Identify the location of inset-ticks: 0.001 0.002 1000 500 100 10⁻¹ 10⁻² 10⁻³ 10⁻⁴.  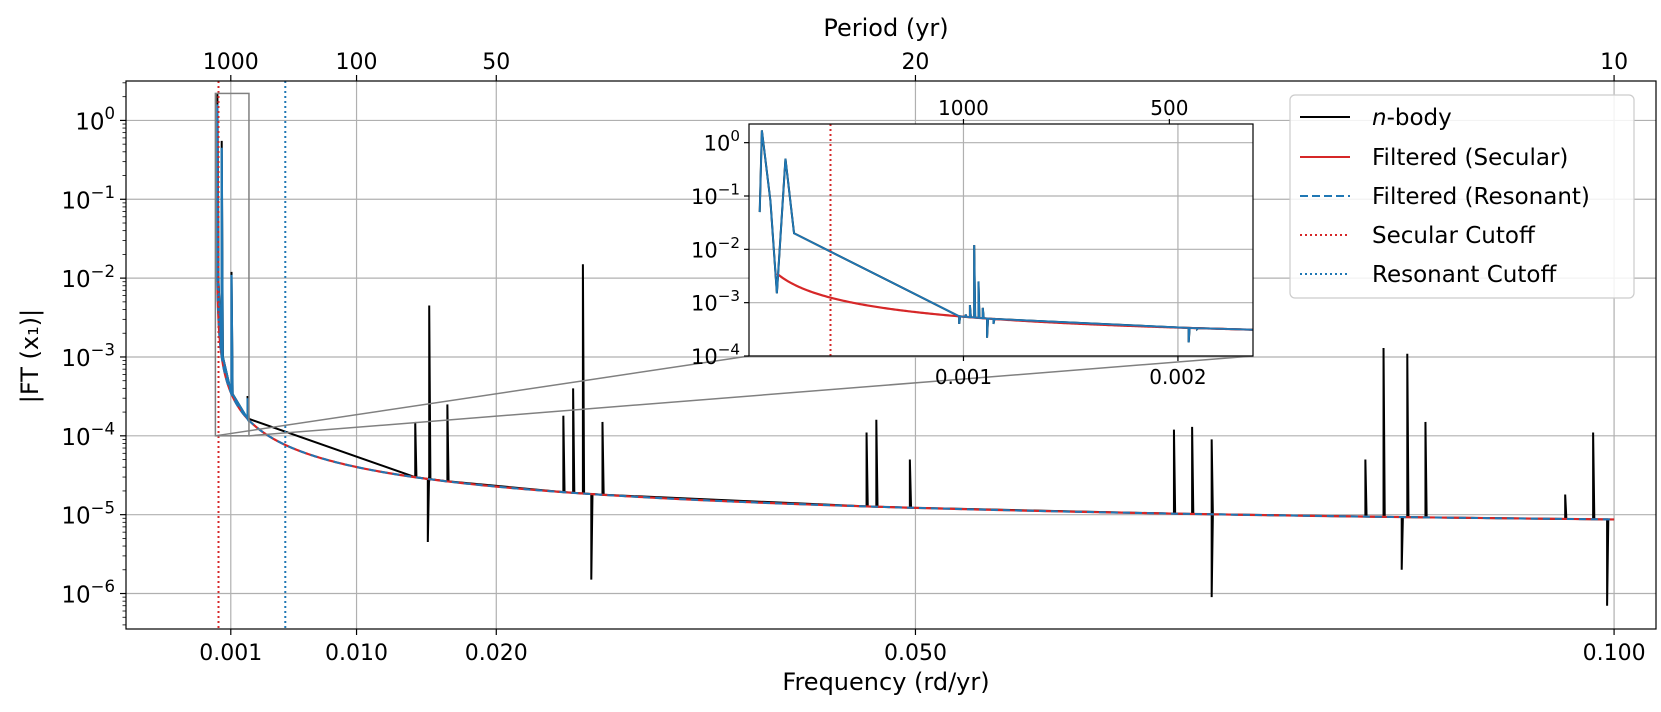
(949, 242).